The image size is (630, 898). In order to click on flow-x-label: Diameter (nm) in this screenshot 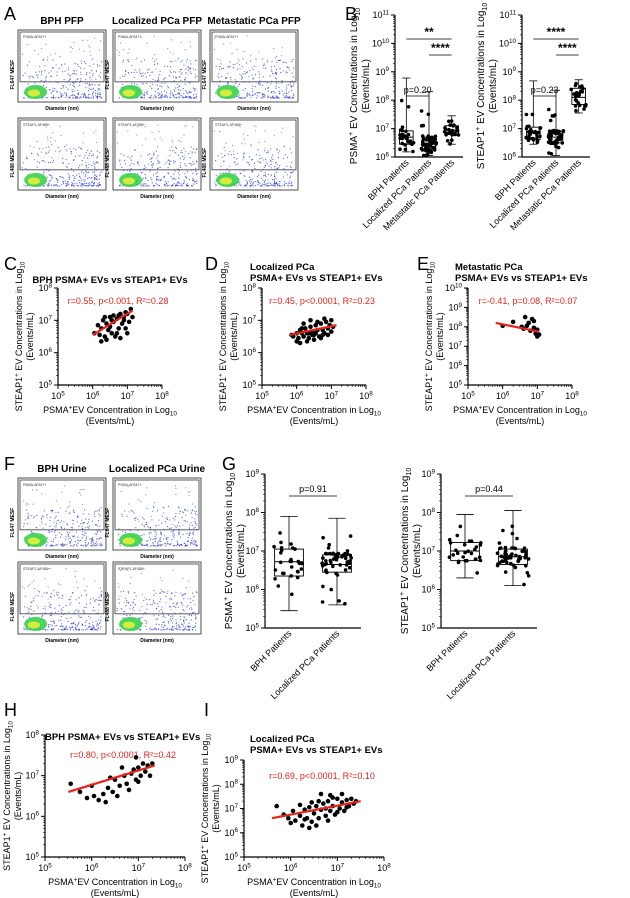, I will do `click(157, 641)`.